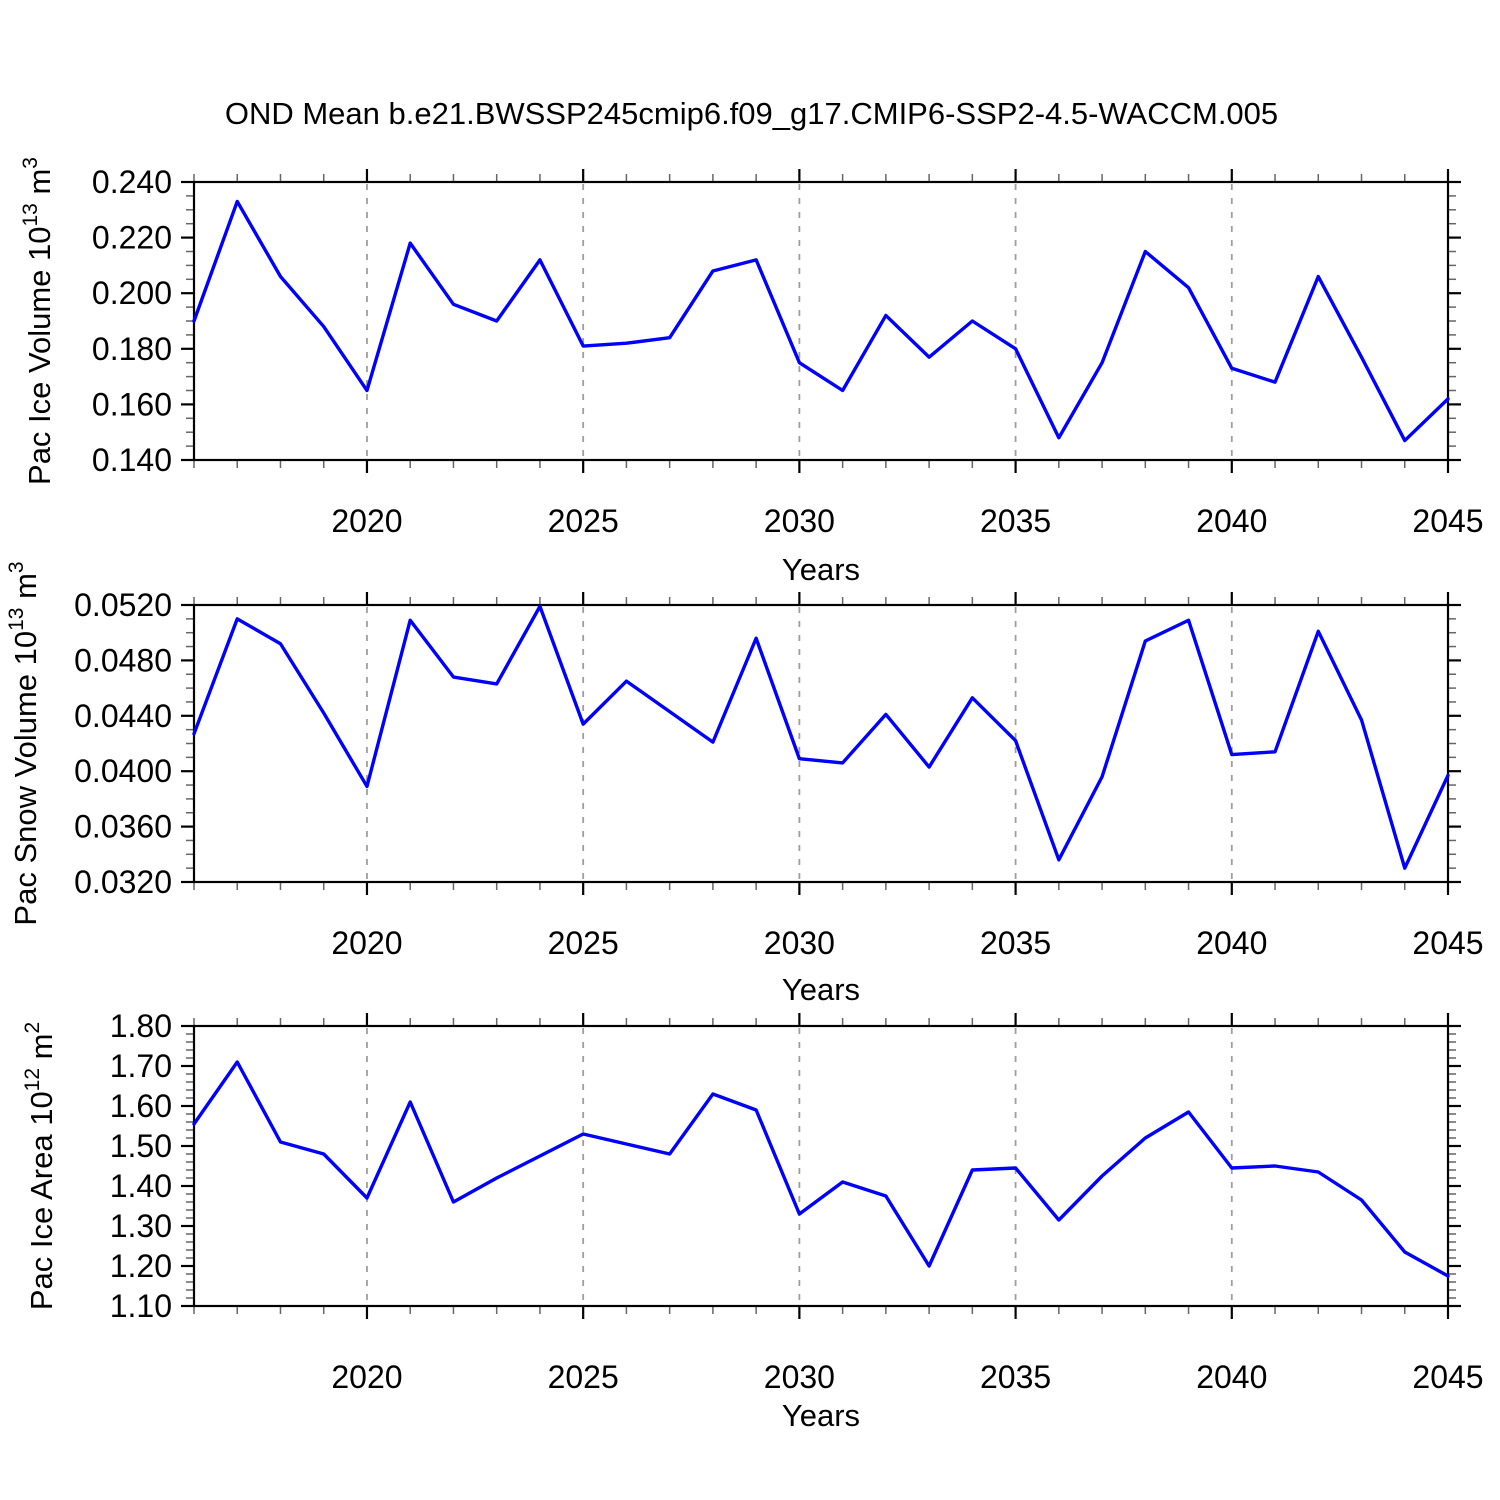 The width and height of the screenshot is (1500, 1500). What do you see at coordinates (141, 1026) in the screenshot?
I see `y-tick-label: 1.80` at bounding box center [141, 1026].